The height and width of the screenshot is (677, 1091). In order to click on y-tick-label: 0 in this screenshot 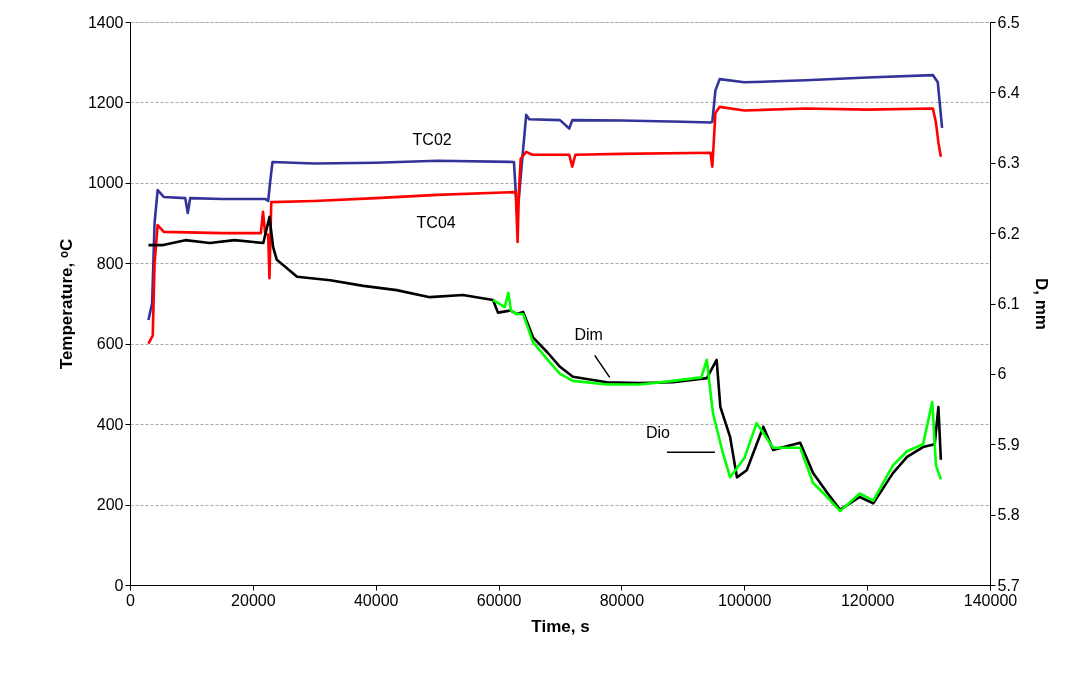, I will do `click(119, 585)`.